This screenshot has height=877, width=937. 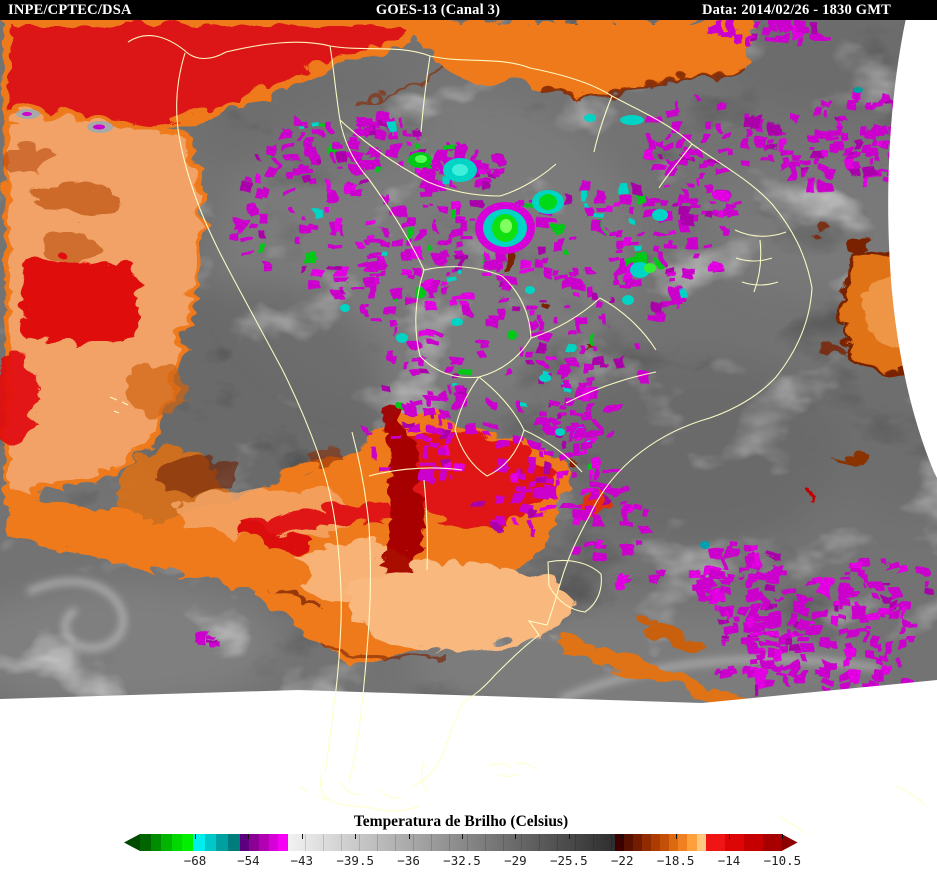 I want to click on legend-tick-label: −29, so click(x=515, y=860).